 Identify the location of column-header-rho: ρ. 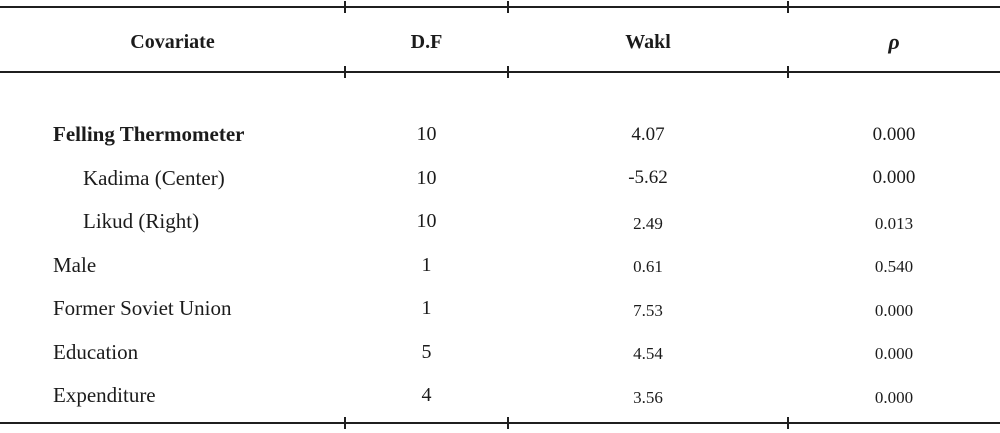
(894, 41).